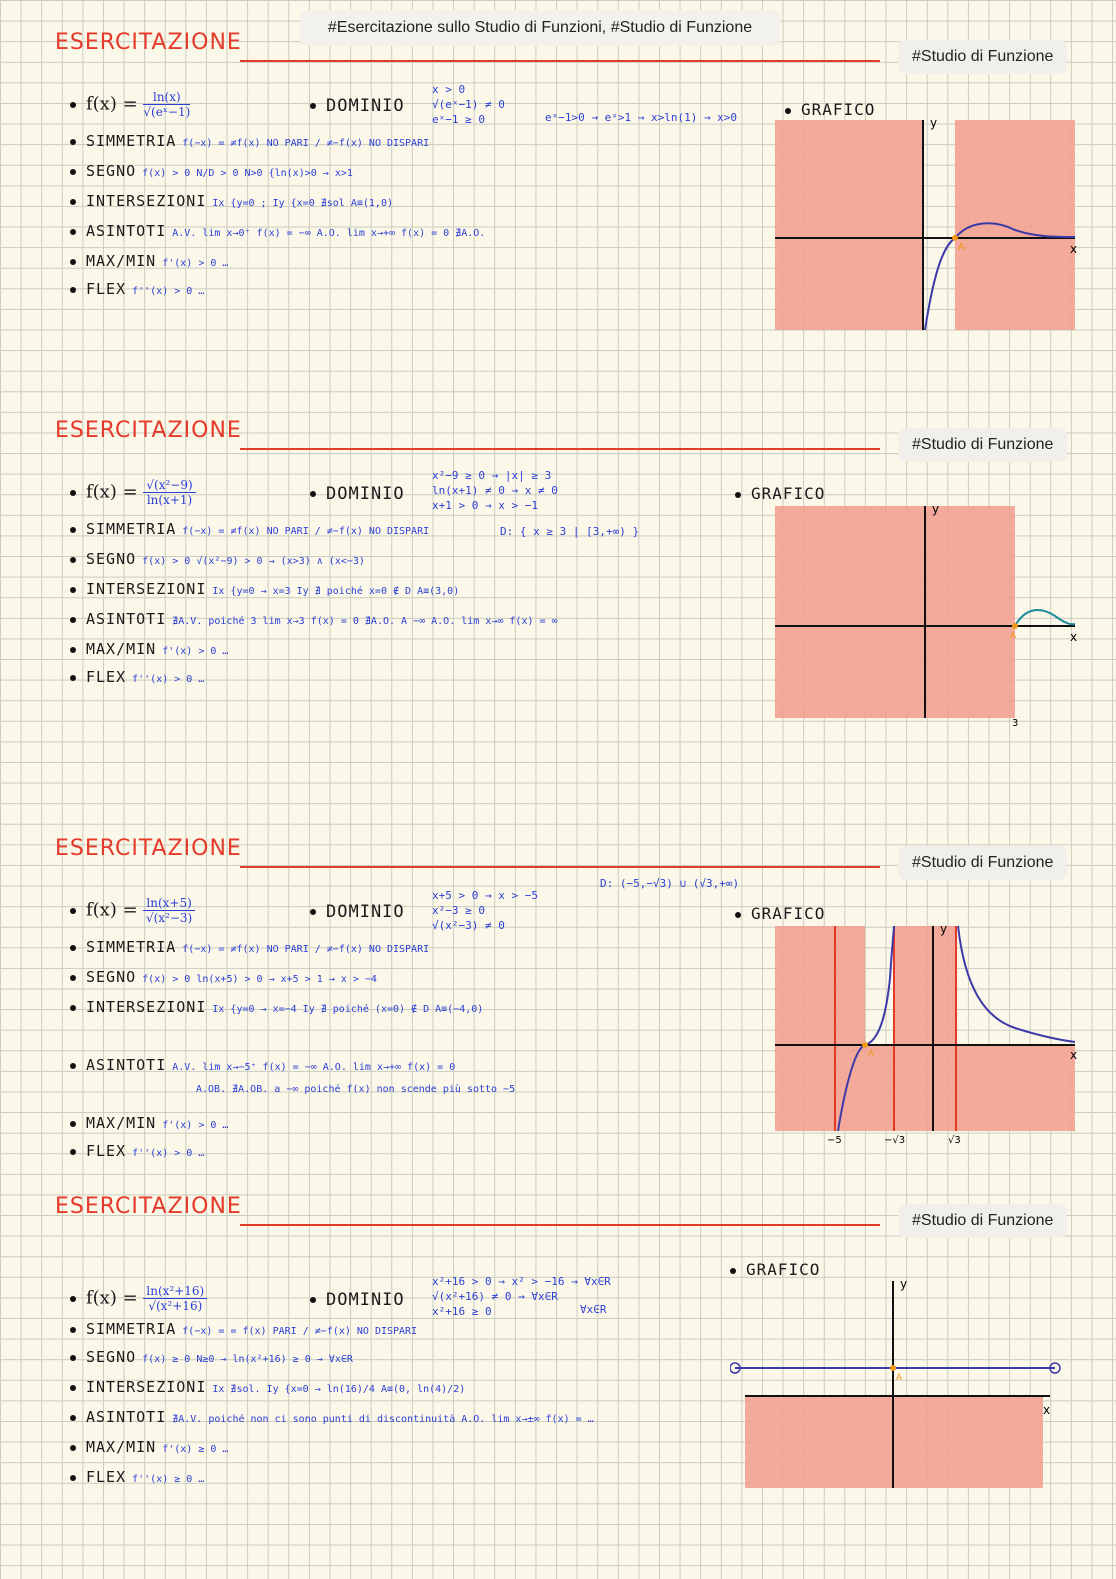 This screenshot has height=1579, width=1116. Describe the element at coordinates (468, 104) in the screenshot. I see `dominio-conditions: x > 0 √(eˣ−1) ≠ 0 eˣ−1 ≥ 0` at that location.